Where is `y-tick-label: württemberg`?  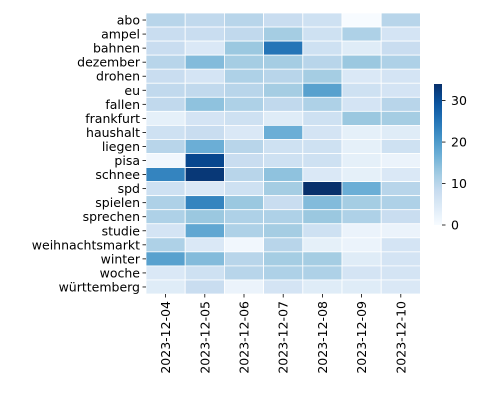 y-tick-label: württemberg is located at coordinates (99, 286).